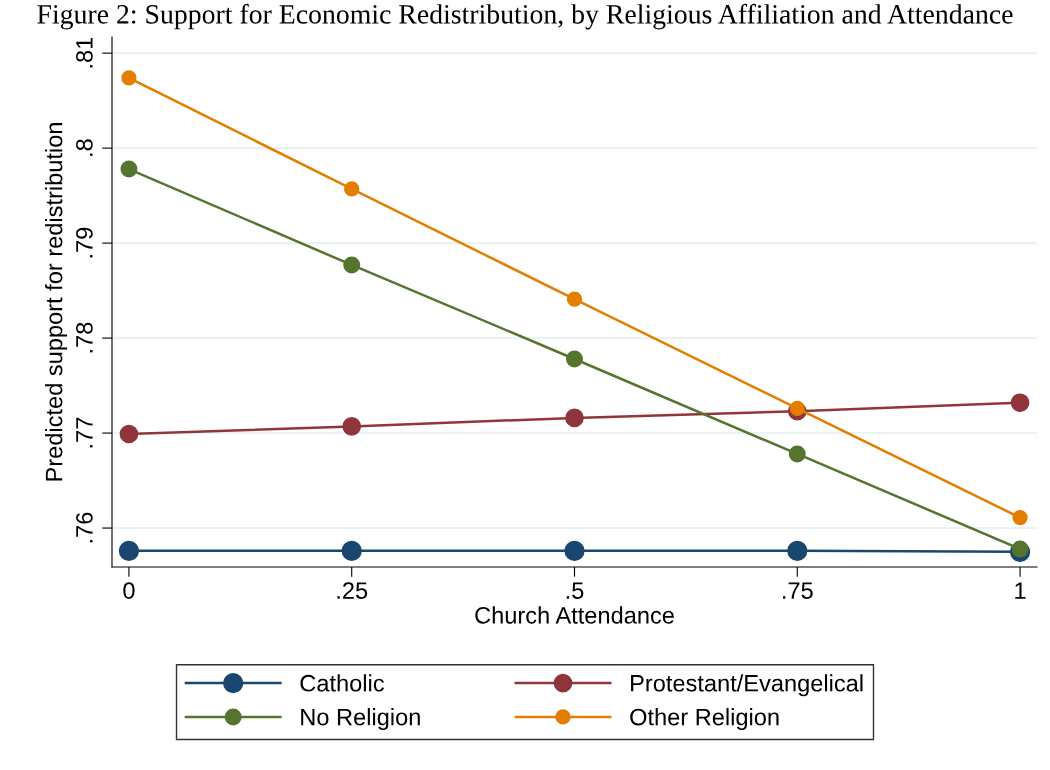 The image size is (1050, 770). What do you see at coordinates (84, 52) in the screenshot?
I see `y-tick-label: .81` at bounding box center [84, 52].